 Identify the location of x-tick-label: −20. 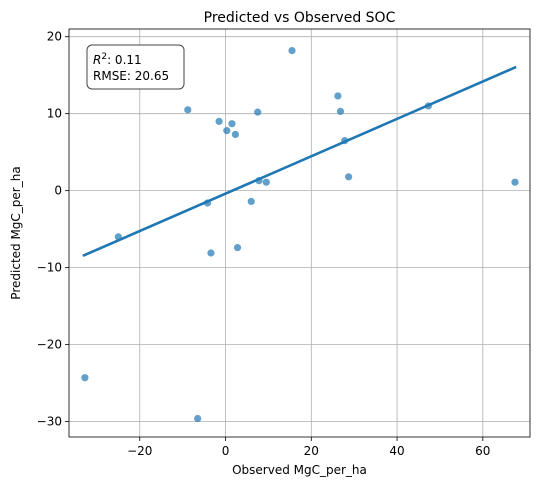
(139, 451).